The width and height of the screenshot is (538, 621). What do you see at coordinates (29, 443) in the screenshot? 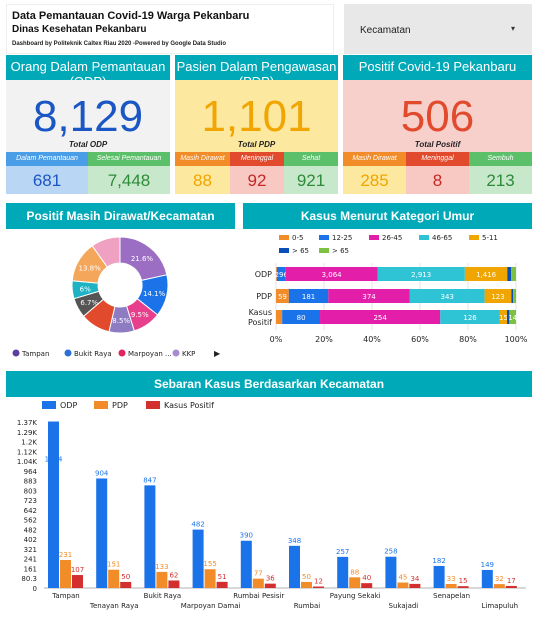
I see `kec-ytick: 1.2K` at bounding box center [29, 443].